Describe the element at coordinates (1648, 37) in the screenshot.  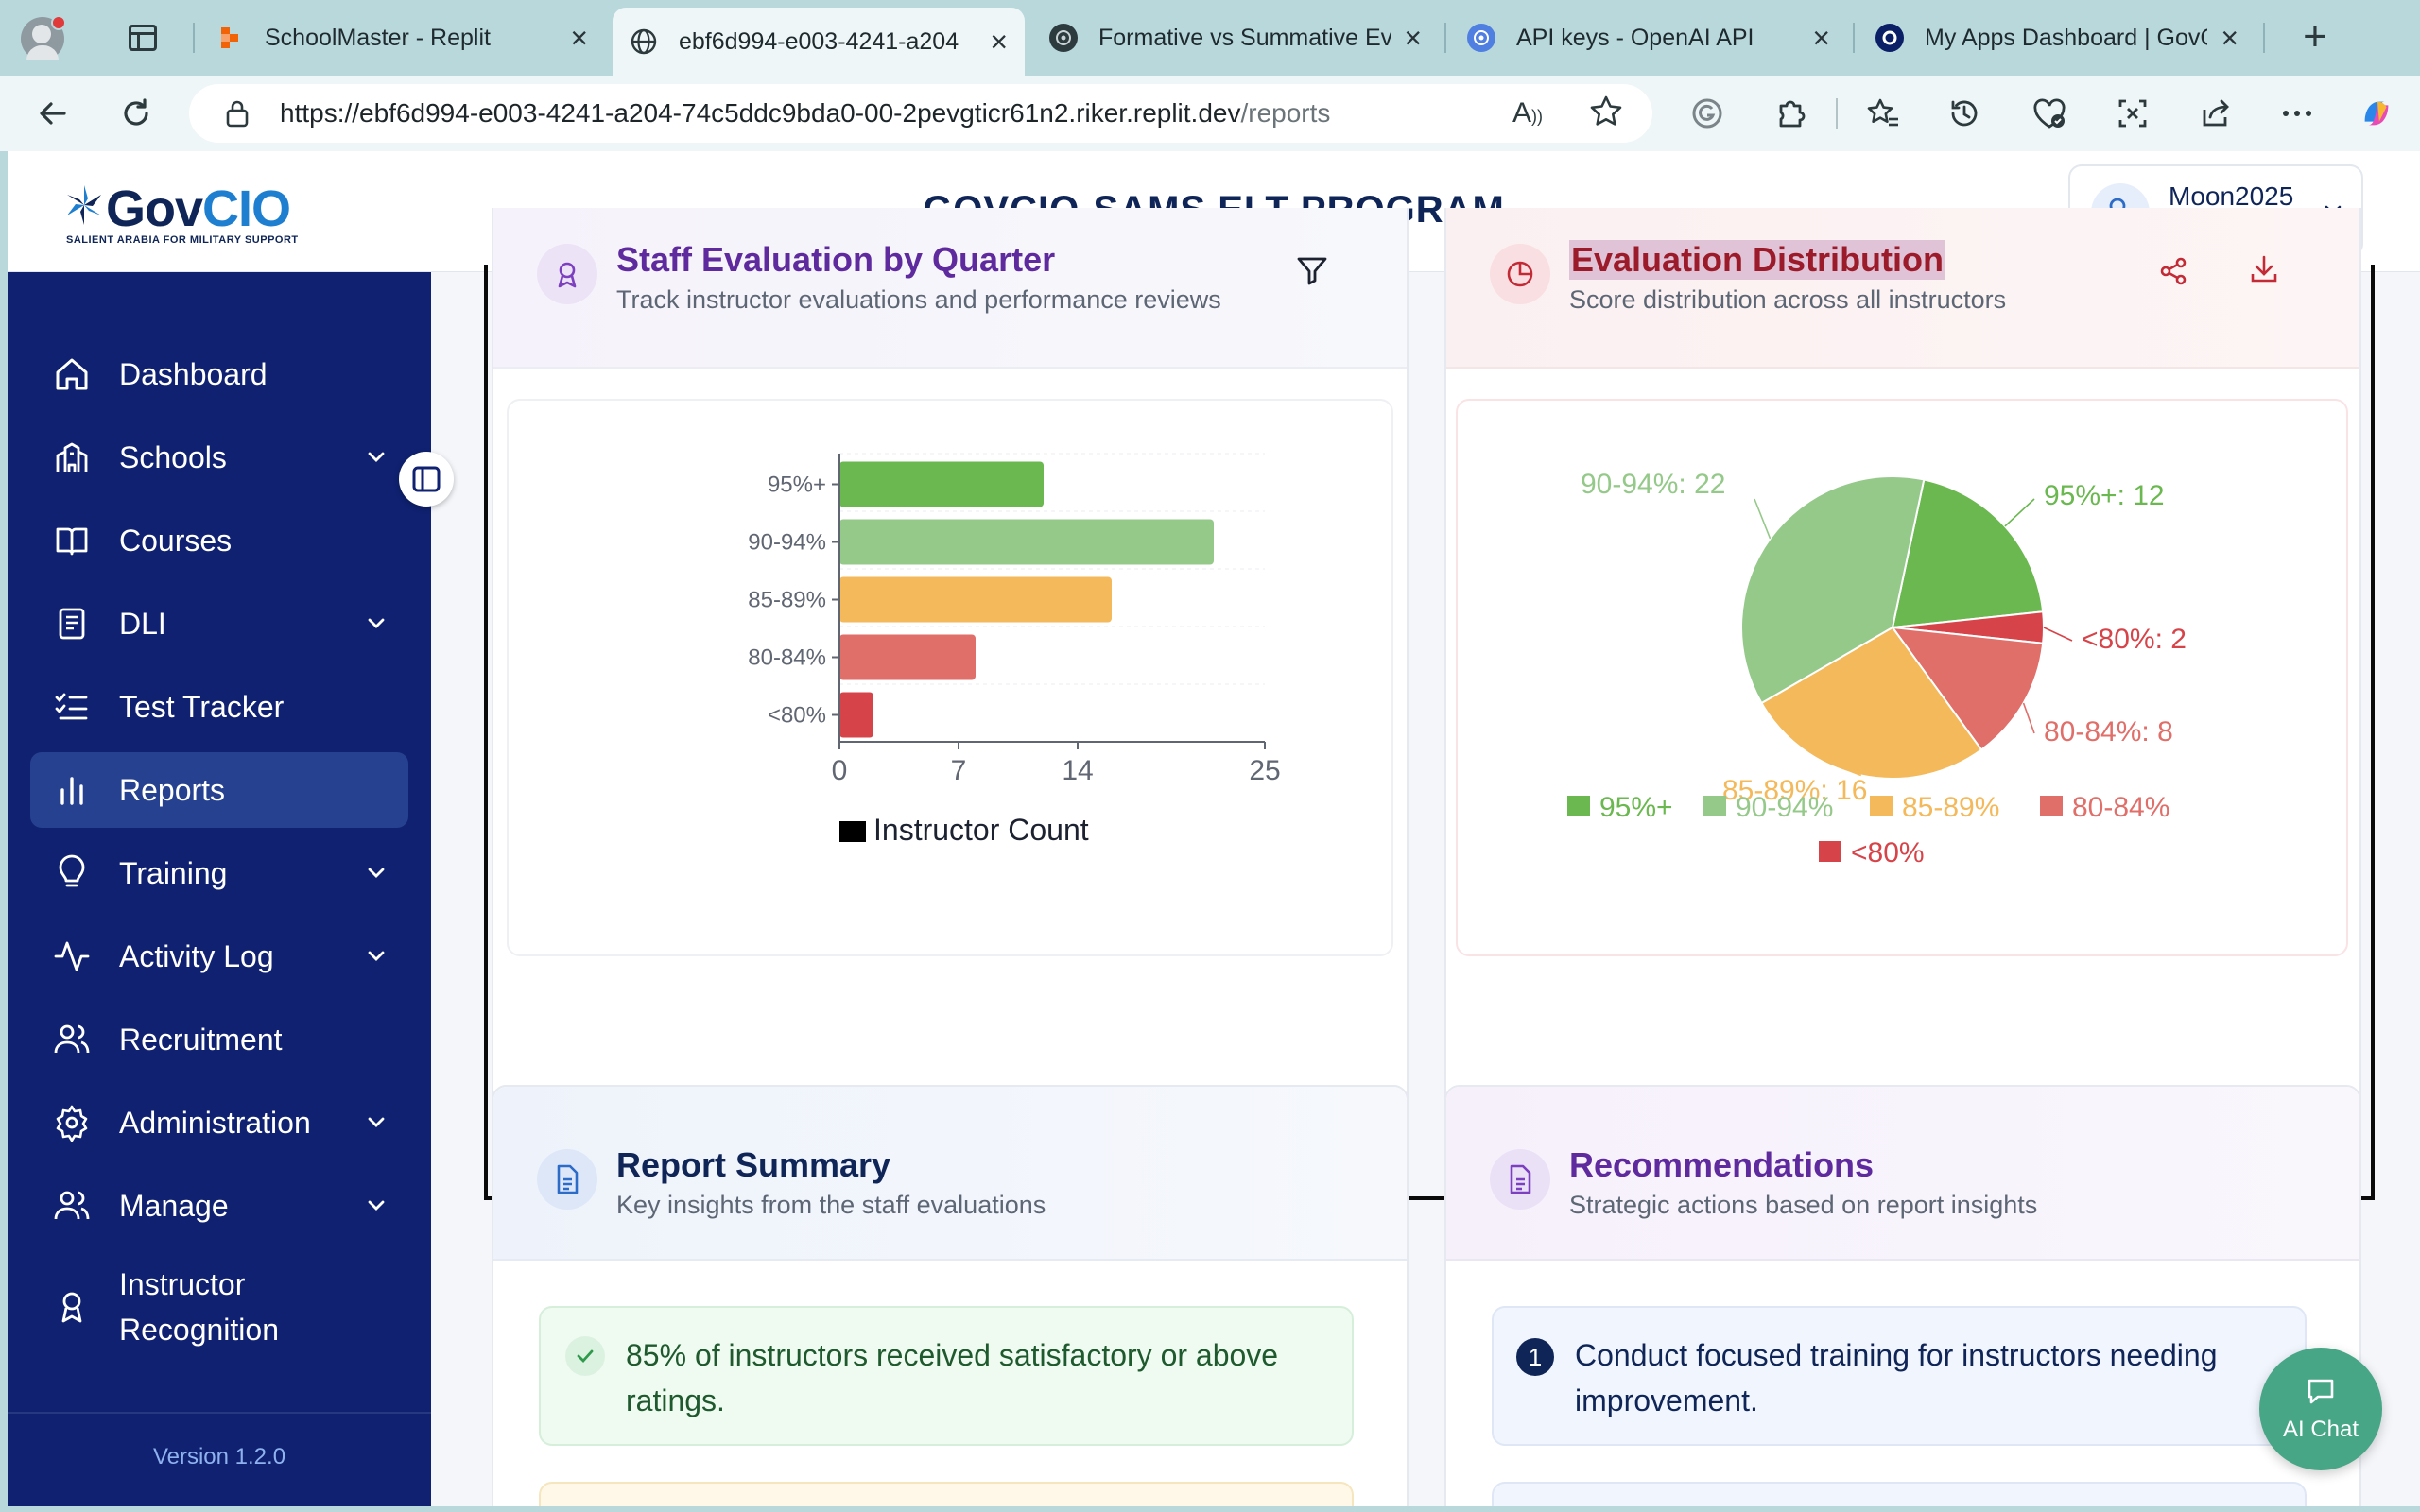
I see `tab-openai-api: API keys - OpenAI API ×` at that location.